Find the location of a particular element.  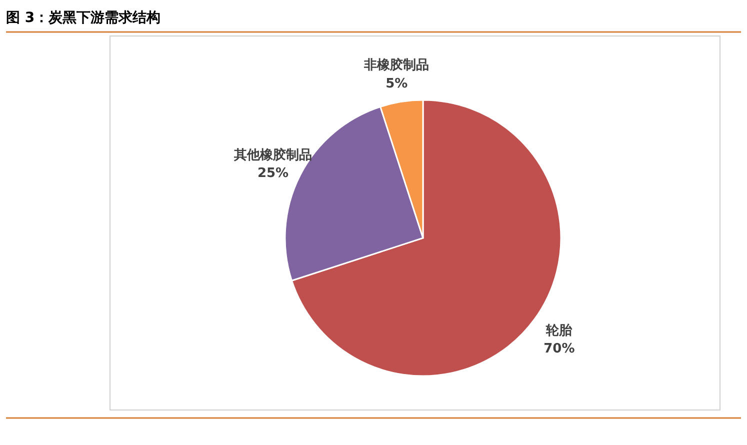

slice-label: 其他橡胶制品 is located at coordinates (272, 154).